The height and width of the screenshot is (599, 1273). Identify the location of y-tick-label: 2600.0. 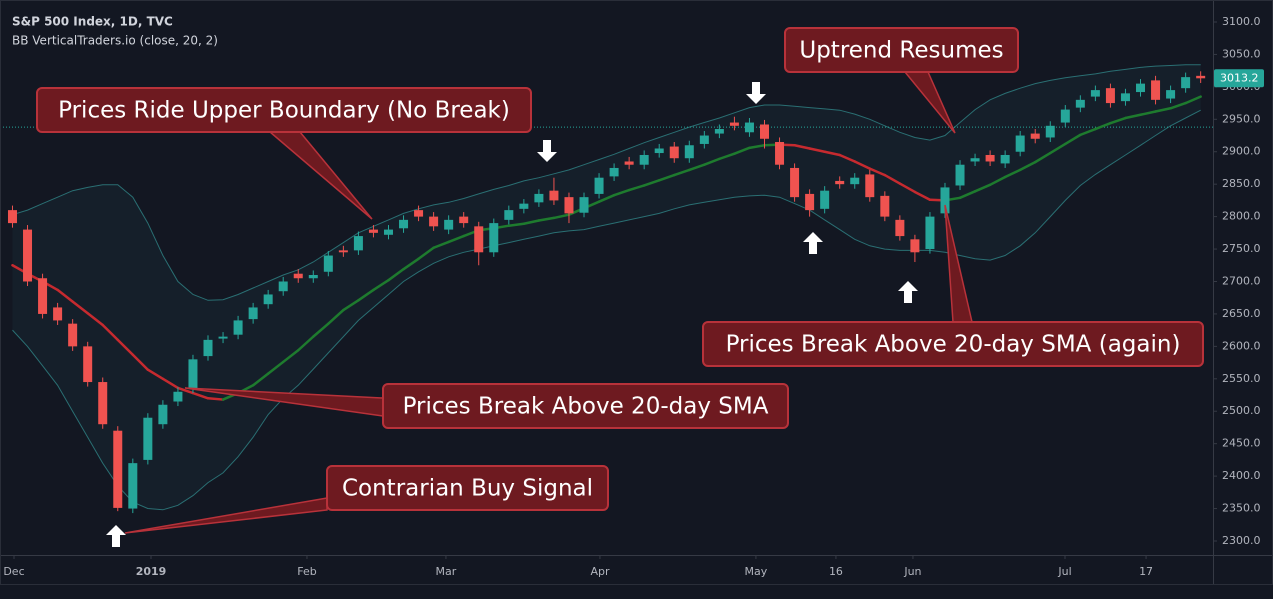
(1241, 345).